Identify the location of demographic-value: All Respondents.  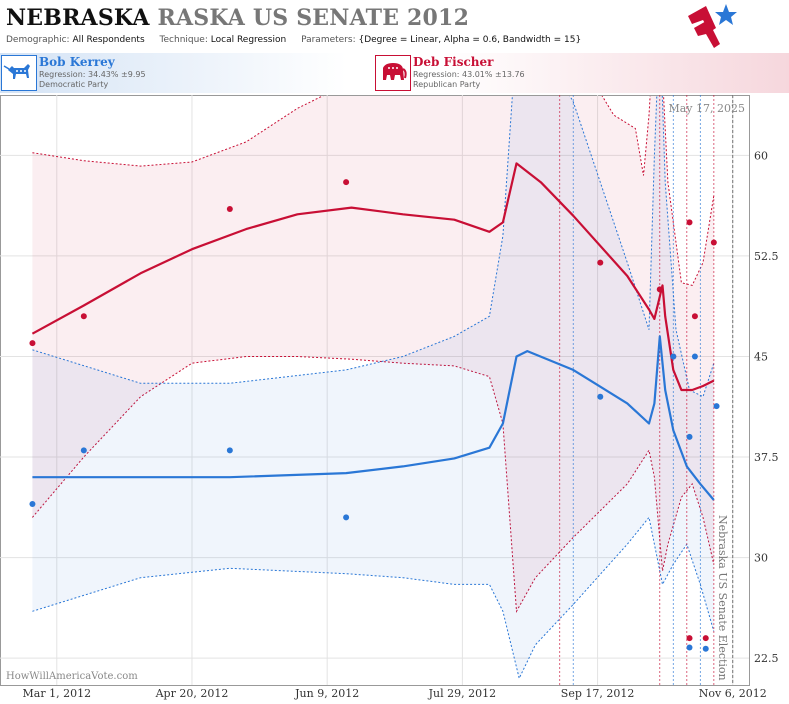
(108, 40).